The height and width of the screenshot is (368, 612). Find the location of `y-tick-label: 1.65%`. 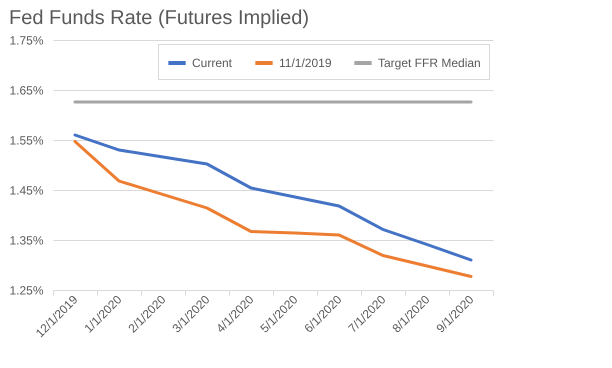

y-tick-label: 1.65% is located at coordinates (26, 91).